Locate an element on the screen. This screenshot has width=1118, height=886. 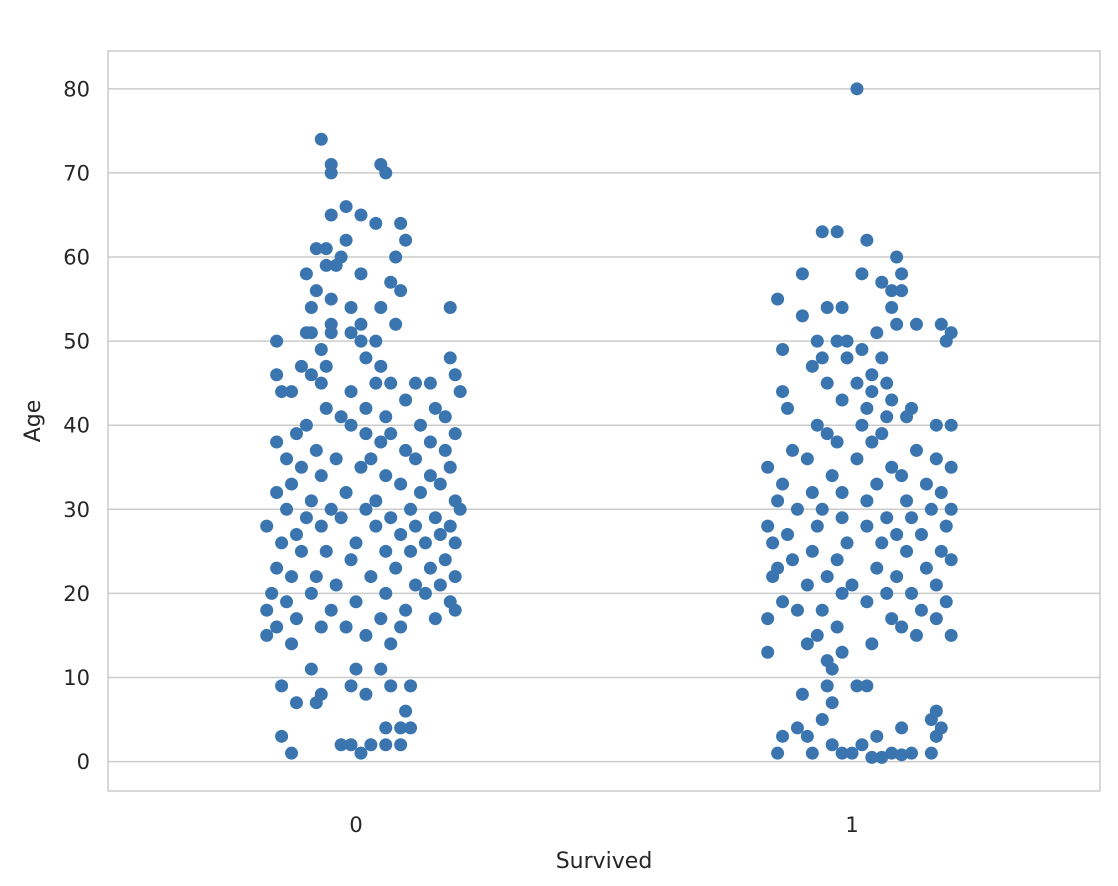
y-tick-label: 60 is located at coordinates (76, 258).